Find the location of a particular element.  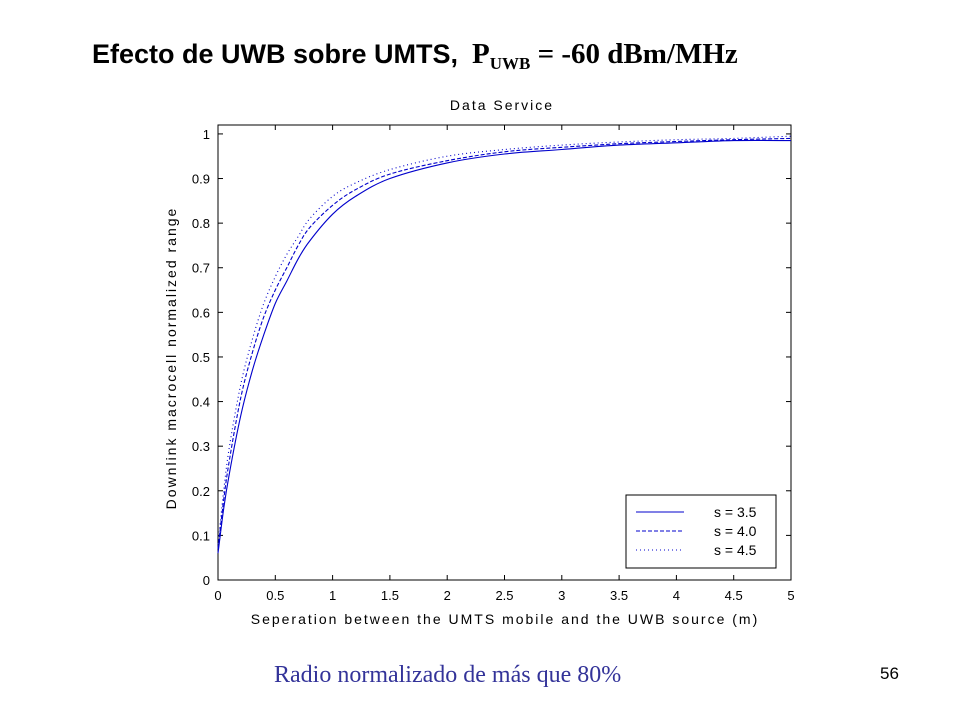

x-tick-label: 3.5 is located at coordinates (619, 595).